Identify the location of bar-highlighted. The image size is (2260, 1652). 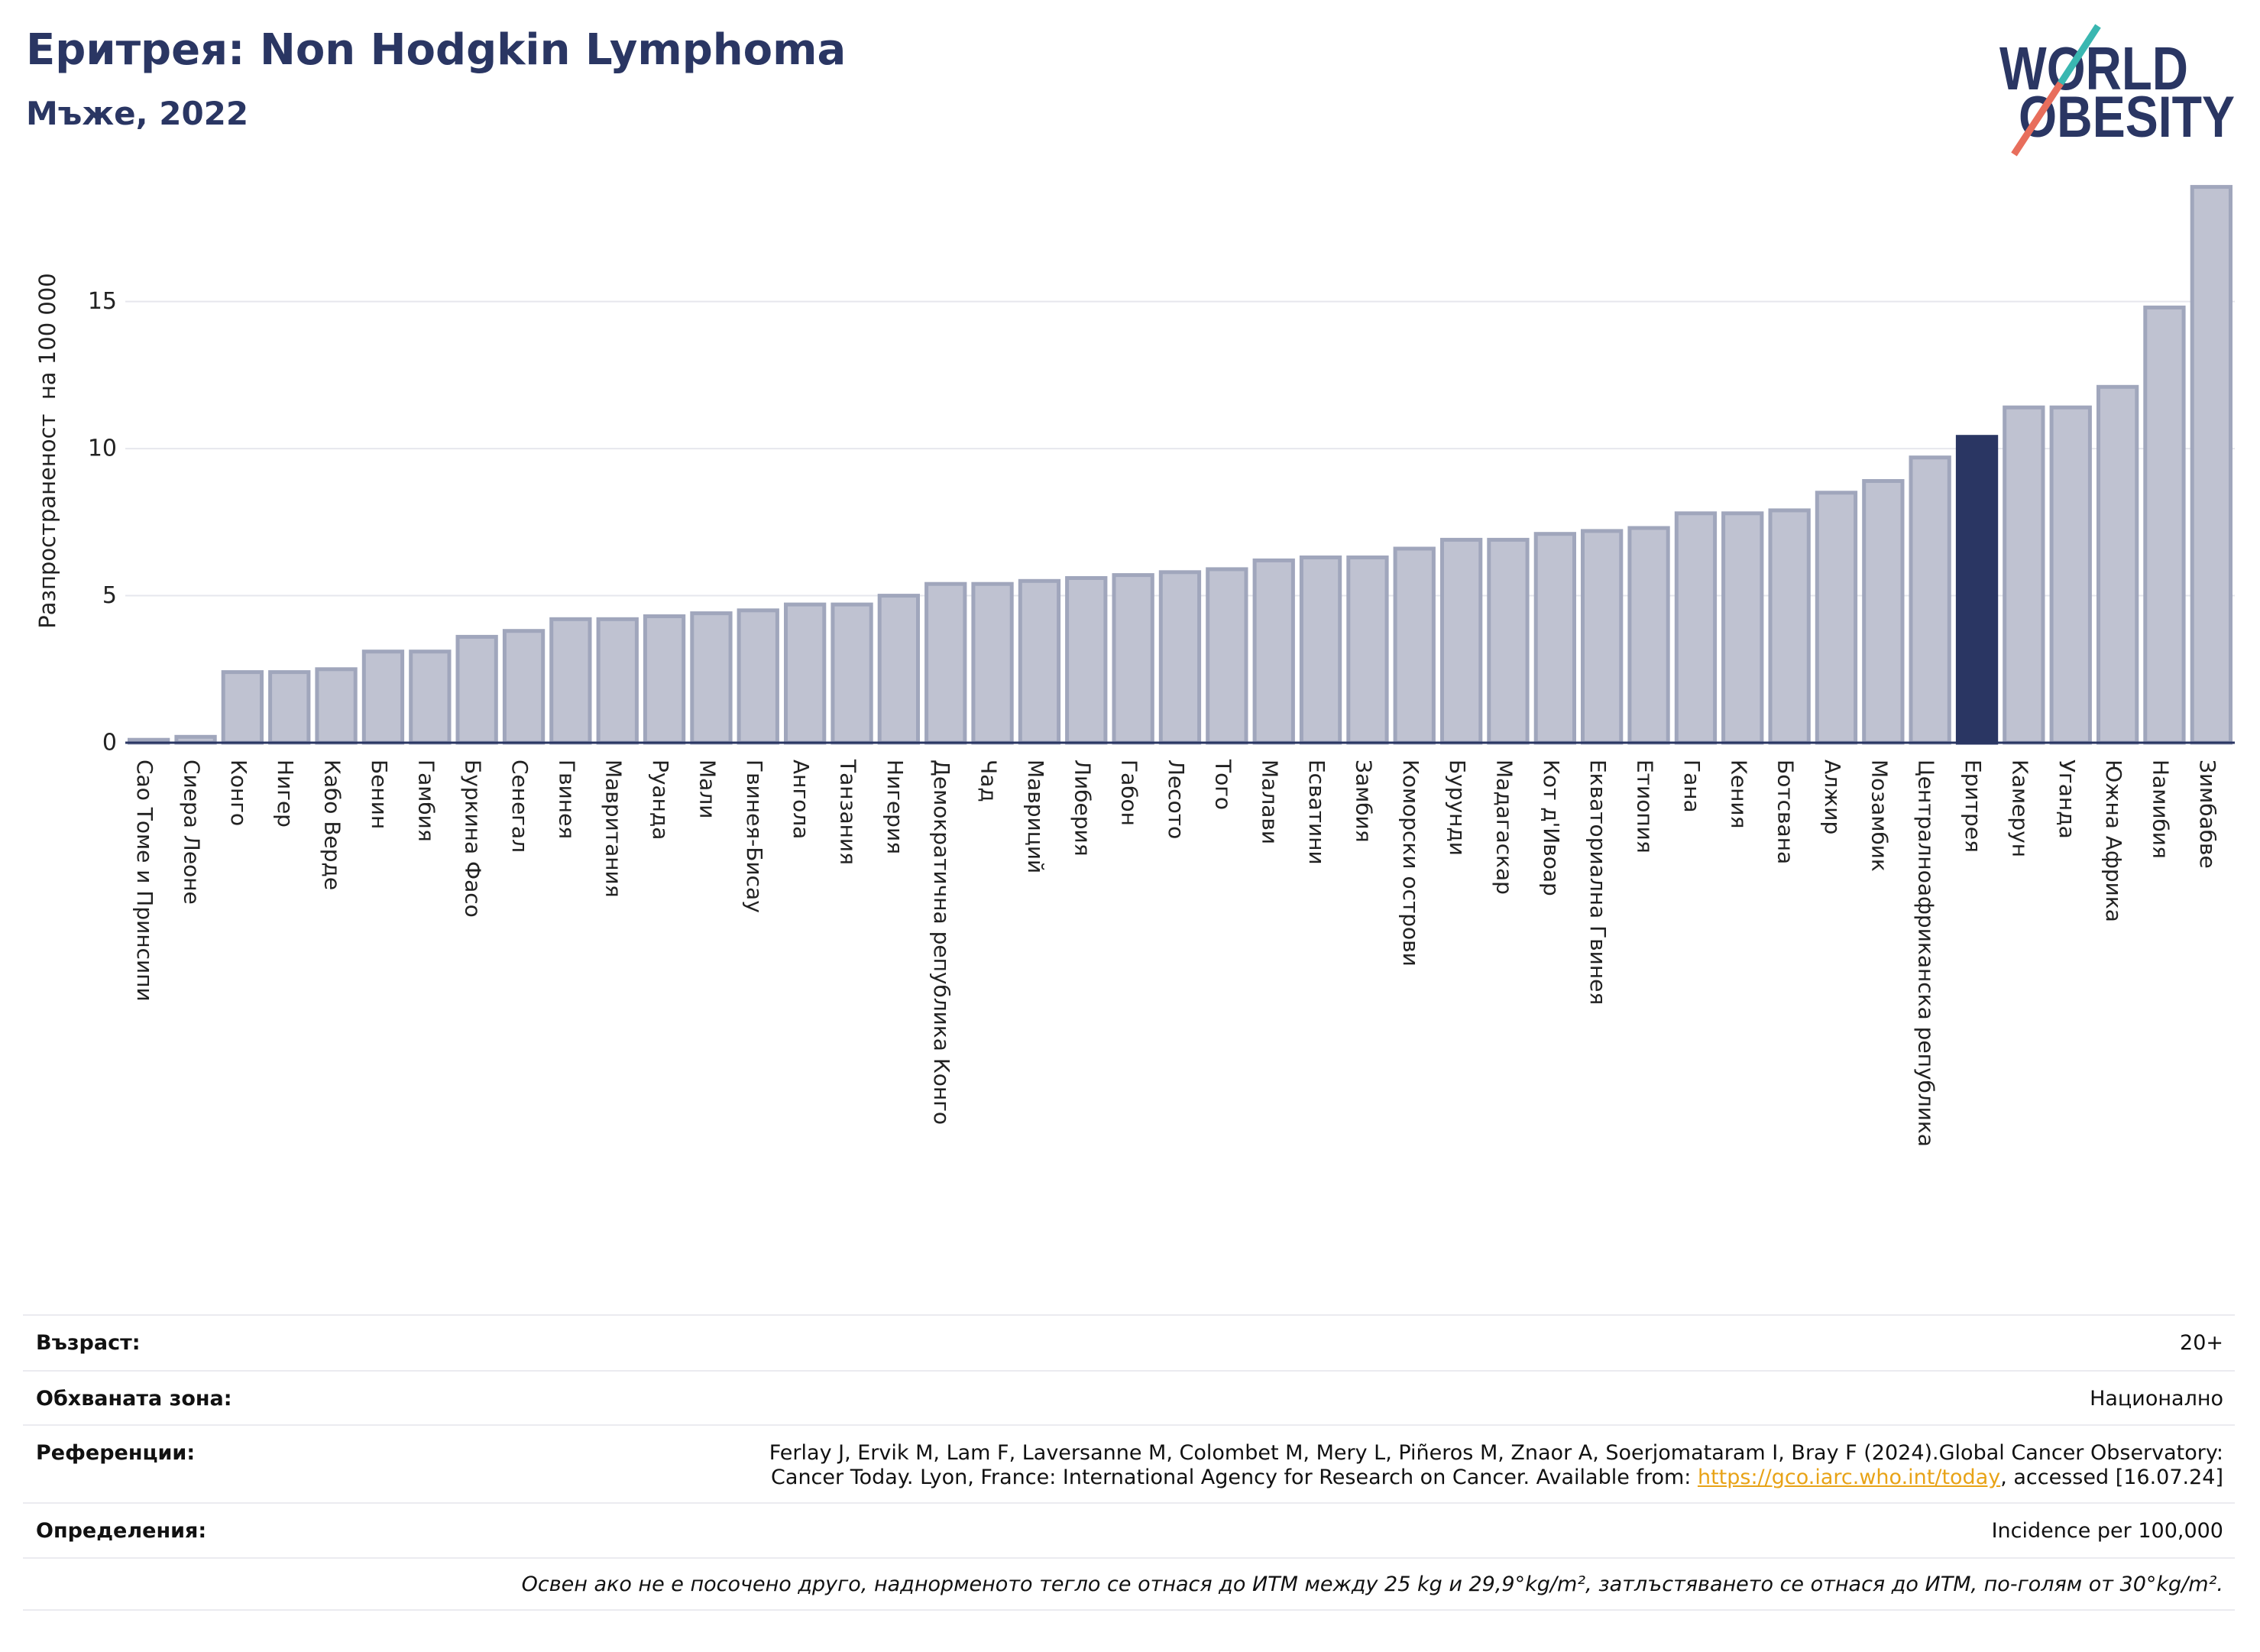
(1977, 590).